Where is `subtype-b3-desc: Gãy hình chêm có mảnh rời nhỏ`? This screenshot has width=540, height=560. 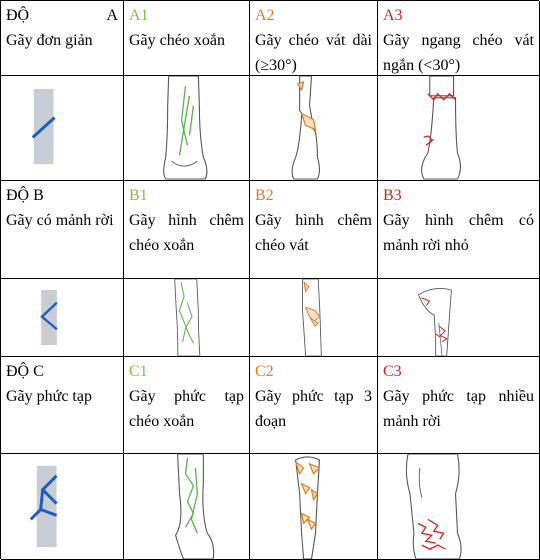
subtype-b3-desc: Gãy hình chêm có mảnh rời nhỏ is located at coordinates (458, 233).